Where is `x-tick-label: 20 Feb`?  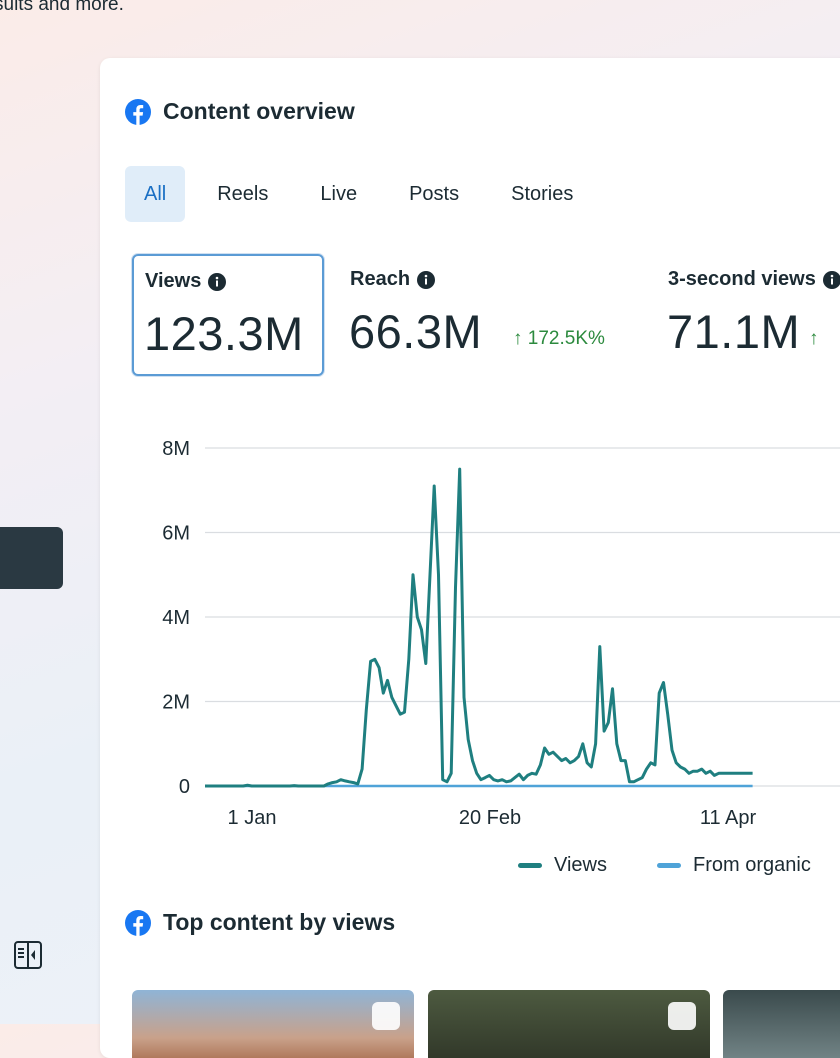
x-tick-label: 20 Feb is located at coordinates (490, 818).